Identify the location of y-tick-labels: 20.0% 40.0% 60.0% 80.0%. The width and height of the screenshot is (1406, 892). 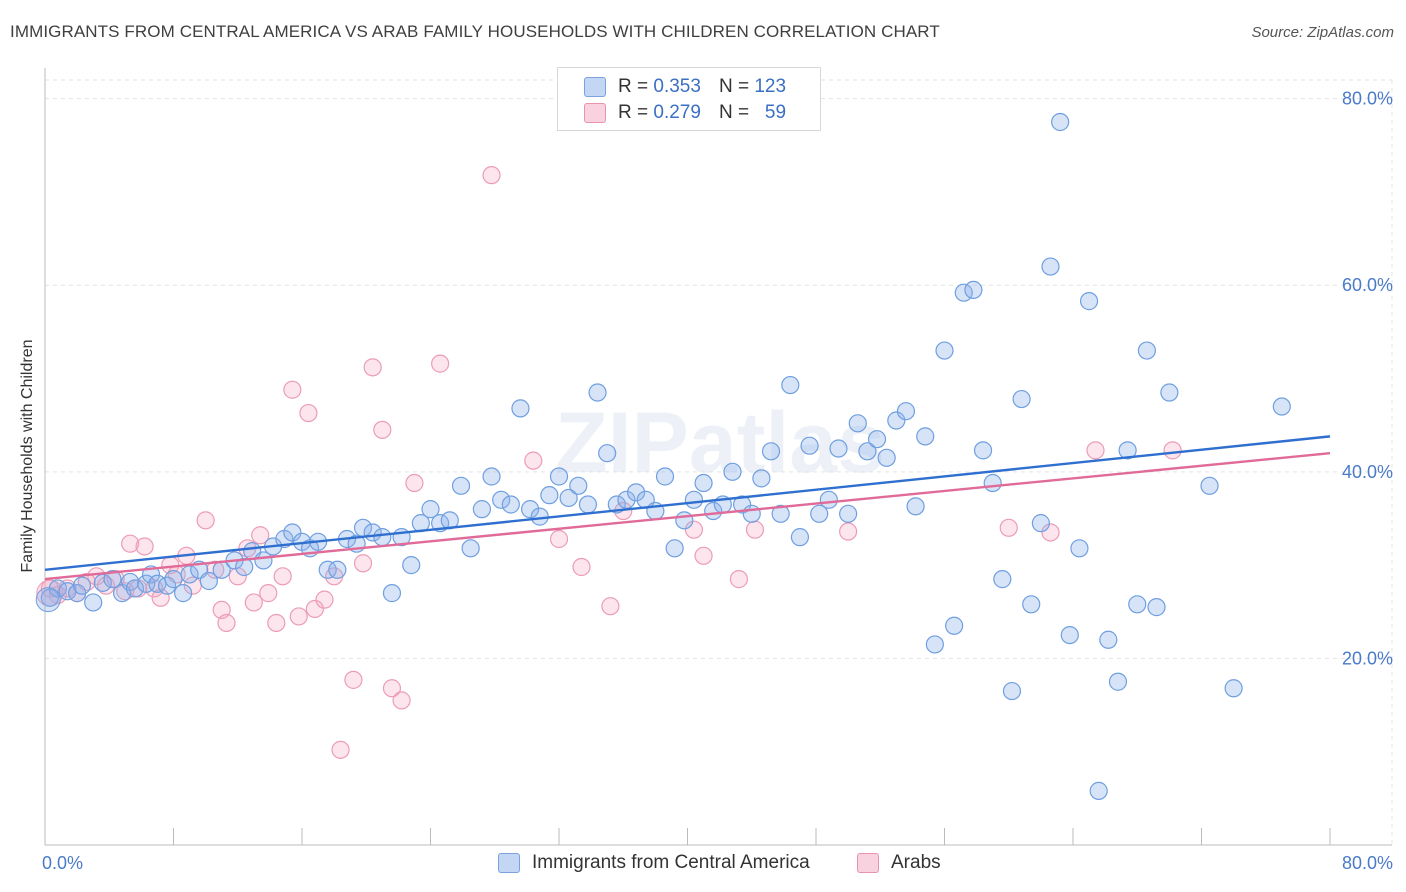
(1367, 379).